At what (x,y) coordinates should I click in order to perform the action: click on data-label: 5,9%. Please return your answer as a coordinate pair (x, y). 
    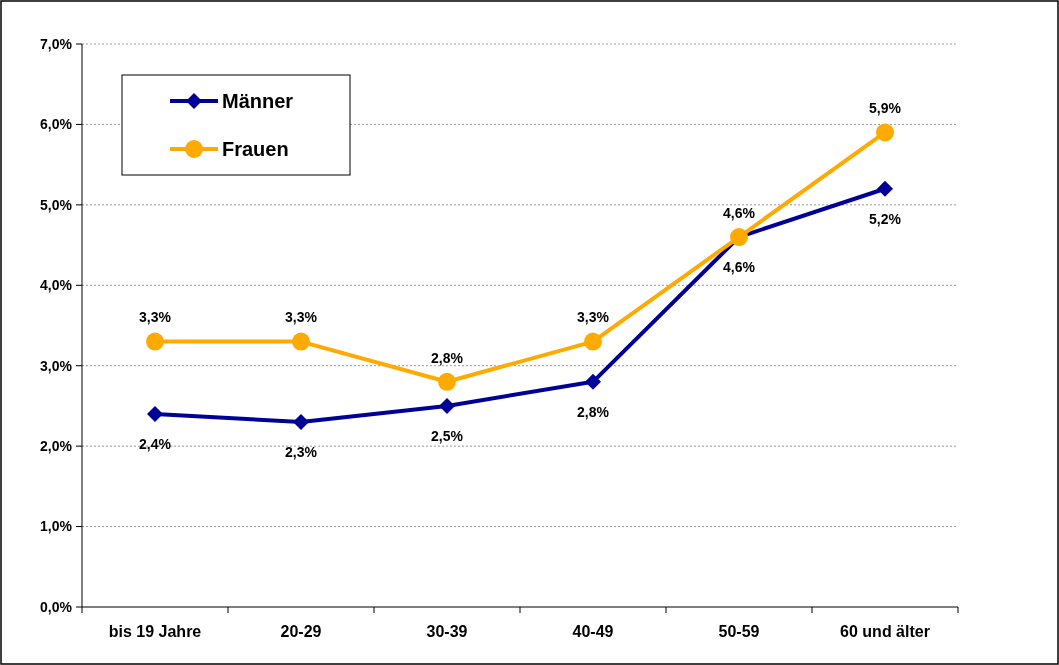
    Looking at the image, I should click on (885, 108).